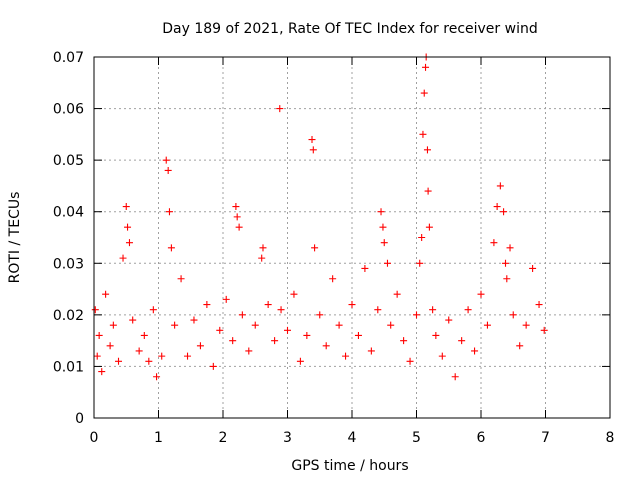 The width and height of the screenshot is (640, 480). What do you see at coordinates (68, 110) in the screenshot?
I see `y-tick-label: 0.06` at bounding box center [68, 110].